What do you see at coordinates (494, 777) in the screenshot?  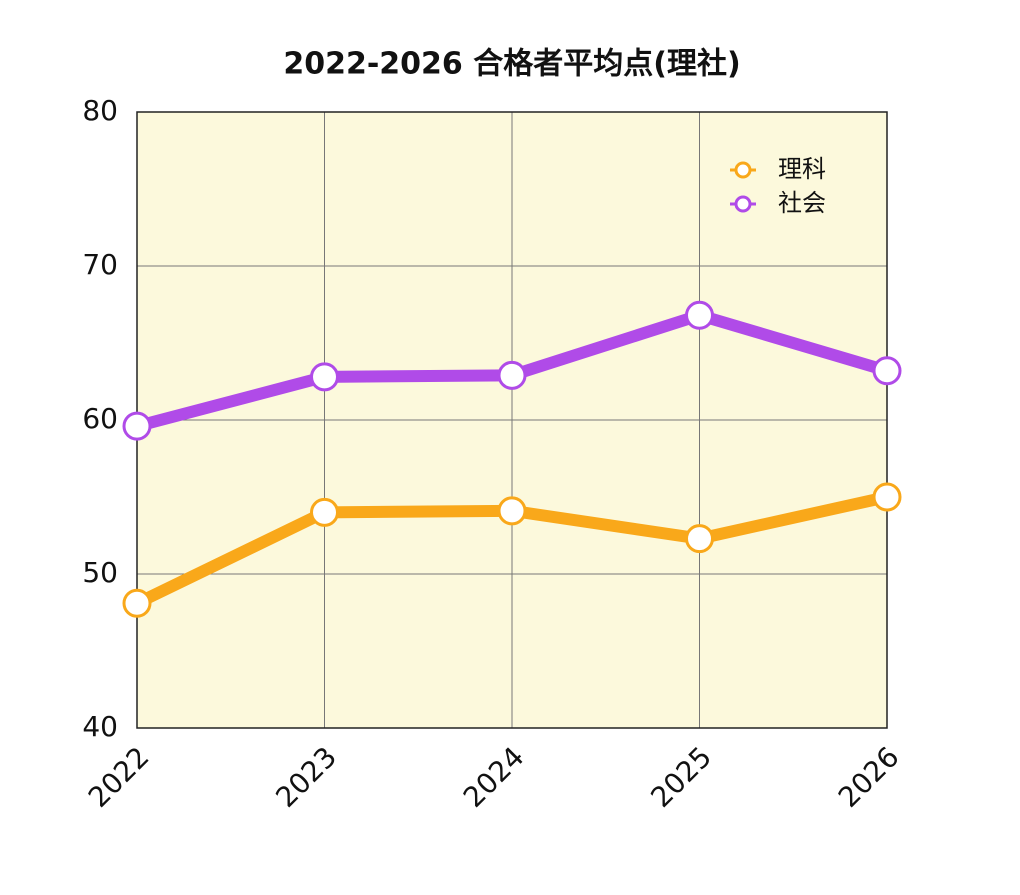 I see `x-tick-label: 2024` at bounding box center [494, 777].